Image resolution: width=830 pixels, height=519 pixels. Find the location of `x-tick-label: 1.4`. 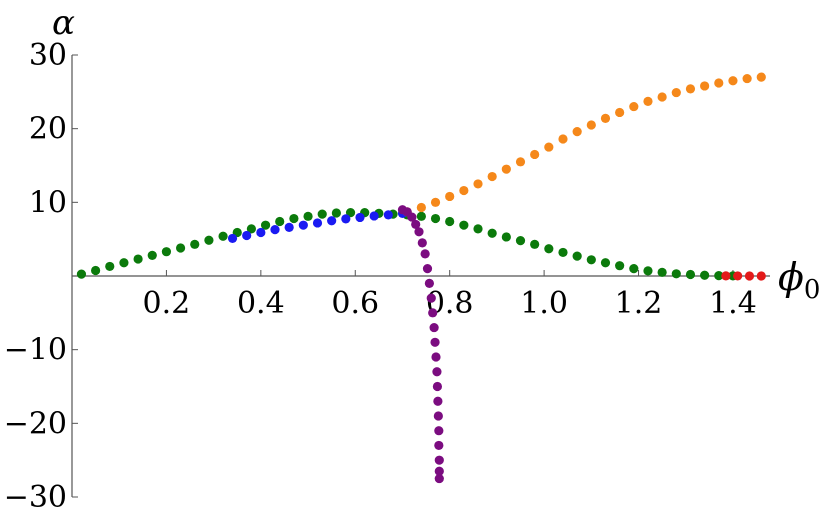

x-tick-label: 1.4 is located at coordinates (733, 303).